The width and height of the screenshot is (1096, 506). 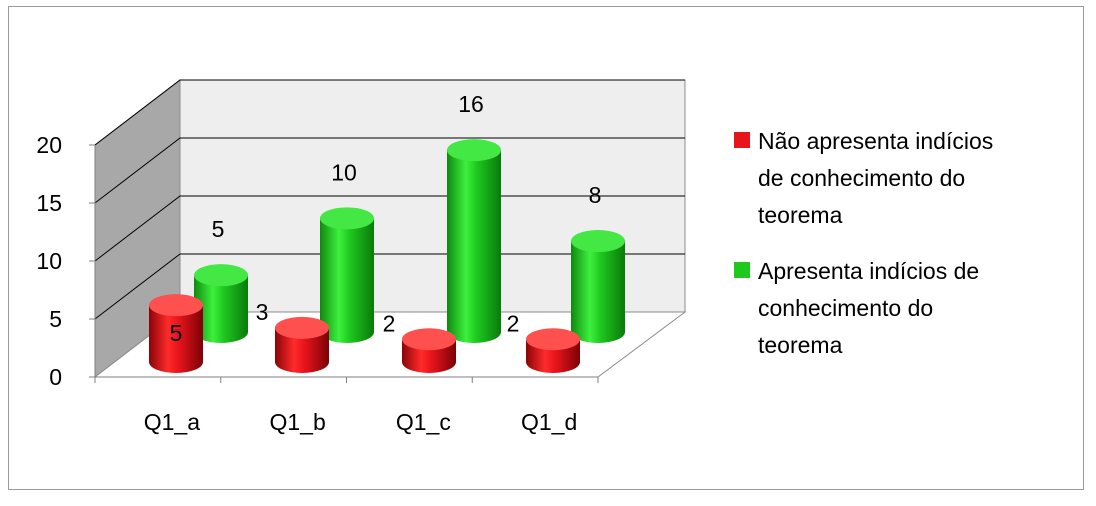 I want to click on data-label: 8, so click(x=595, y=195).